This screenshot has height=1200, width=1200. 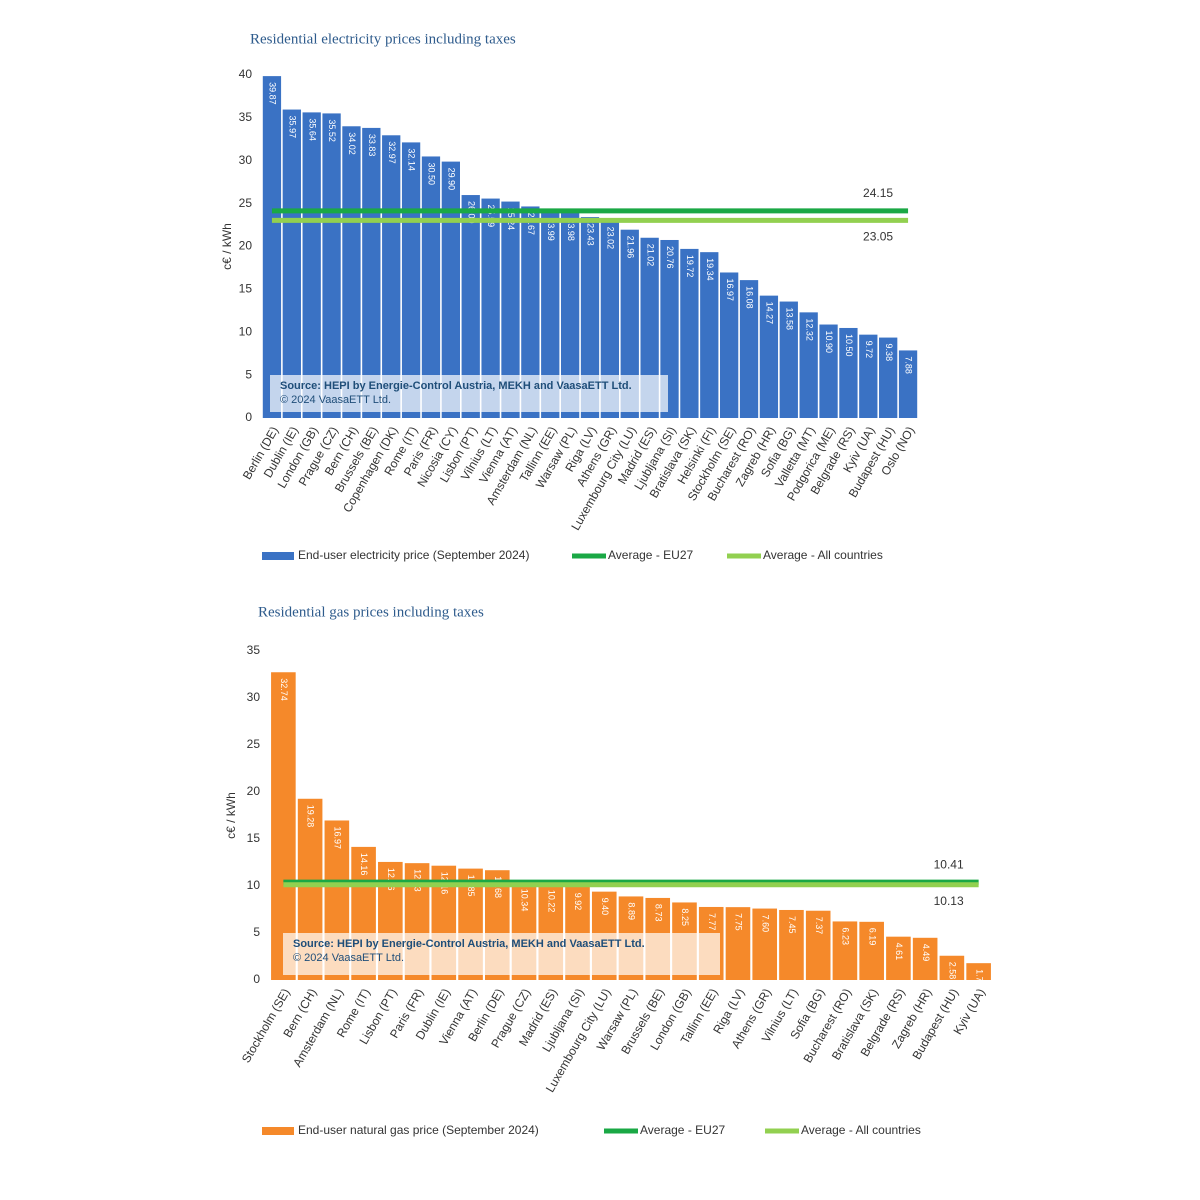 I want to click on value-label: 14.27, so click(x=770, y=313).